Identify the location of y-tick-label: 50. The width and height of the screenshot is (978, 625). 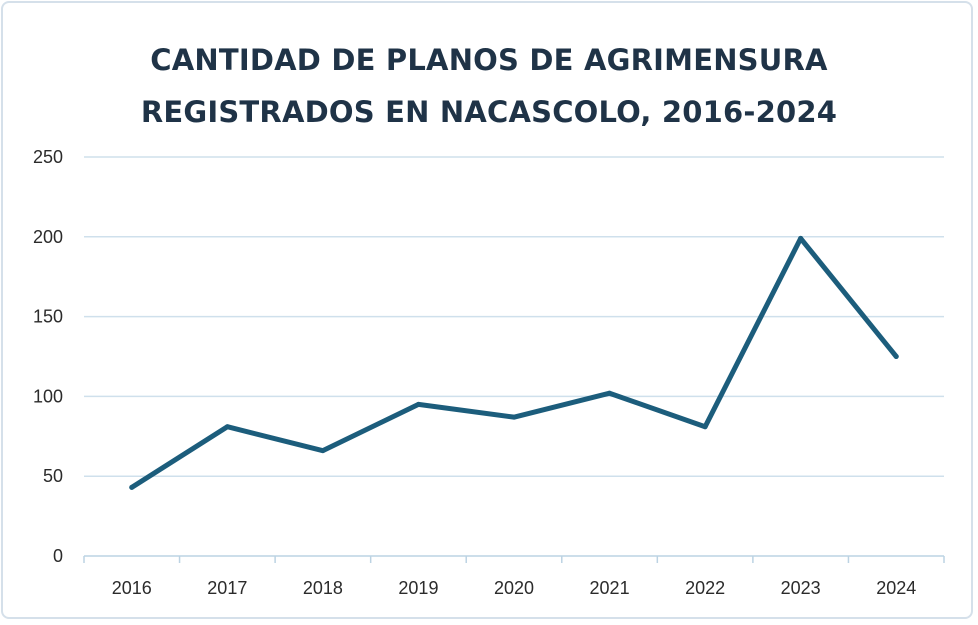
(53, 476).